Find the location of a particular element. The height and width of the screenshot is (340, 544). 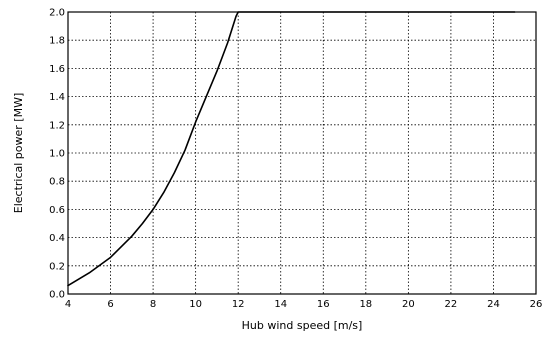

y-tick-label: 2.0 is located at coordinates (57, 13).